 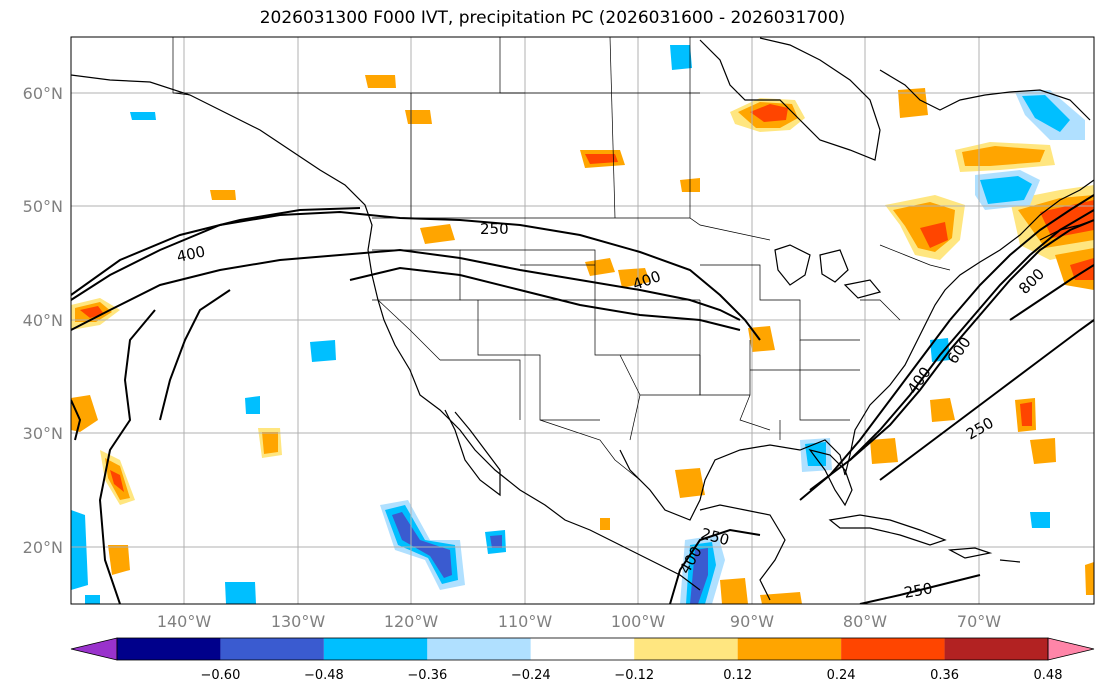 I want to click on colorbar-extend-low, so click(x=94, y=649).